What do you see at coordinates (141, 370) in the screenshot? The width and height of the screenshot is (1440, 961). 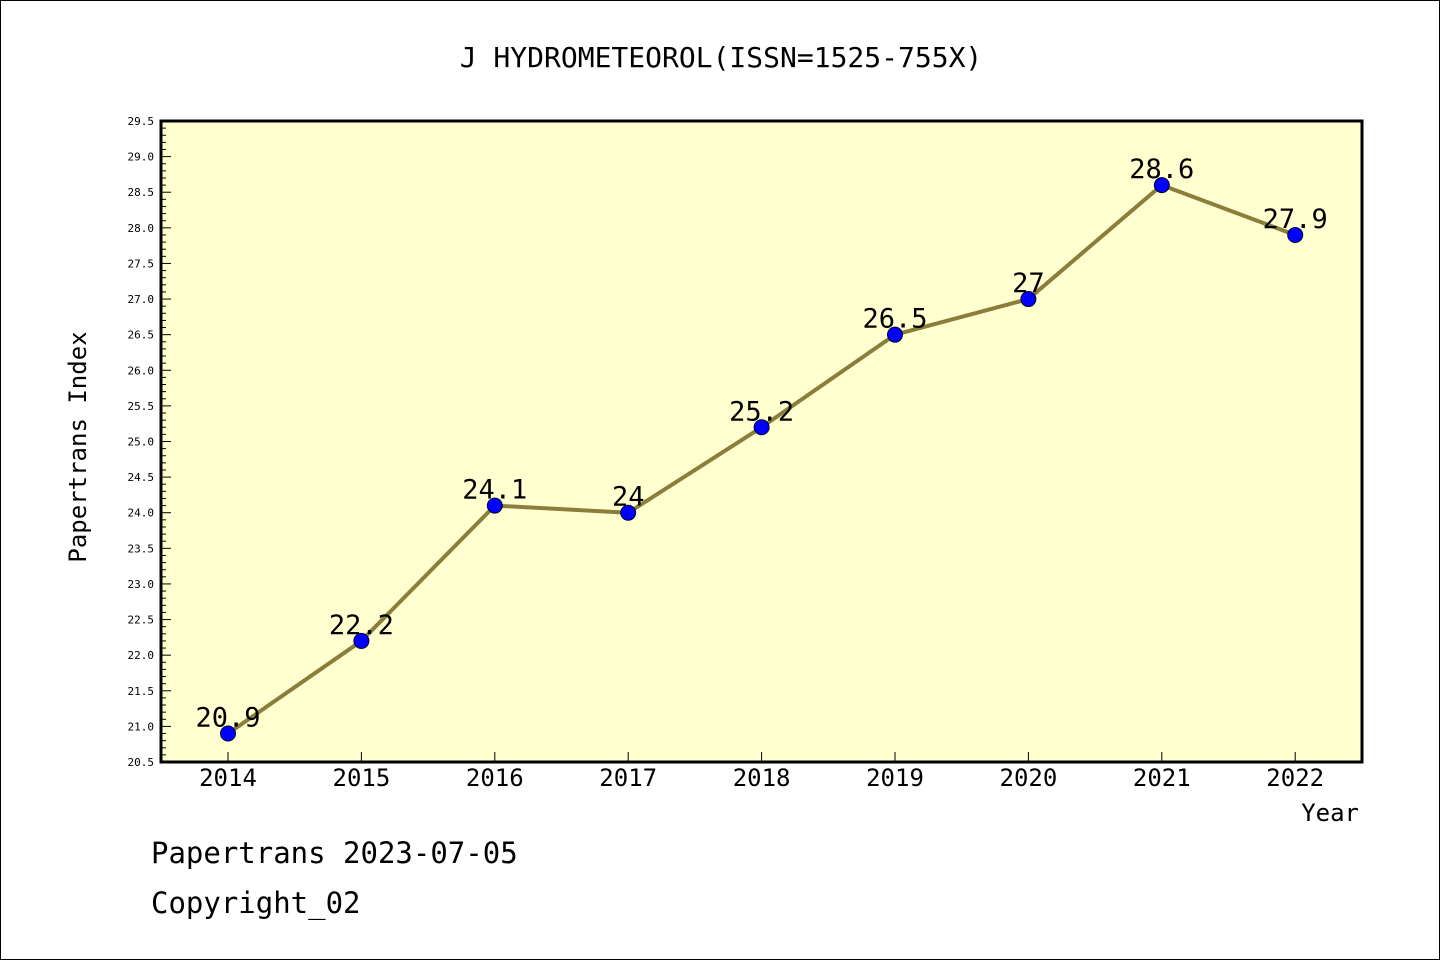 I see `y-tick-label: 26.0` at bounding box center [141, 370].